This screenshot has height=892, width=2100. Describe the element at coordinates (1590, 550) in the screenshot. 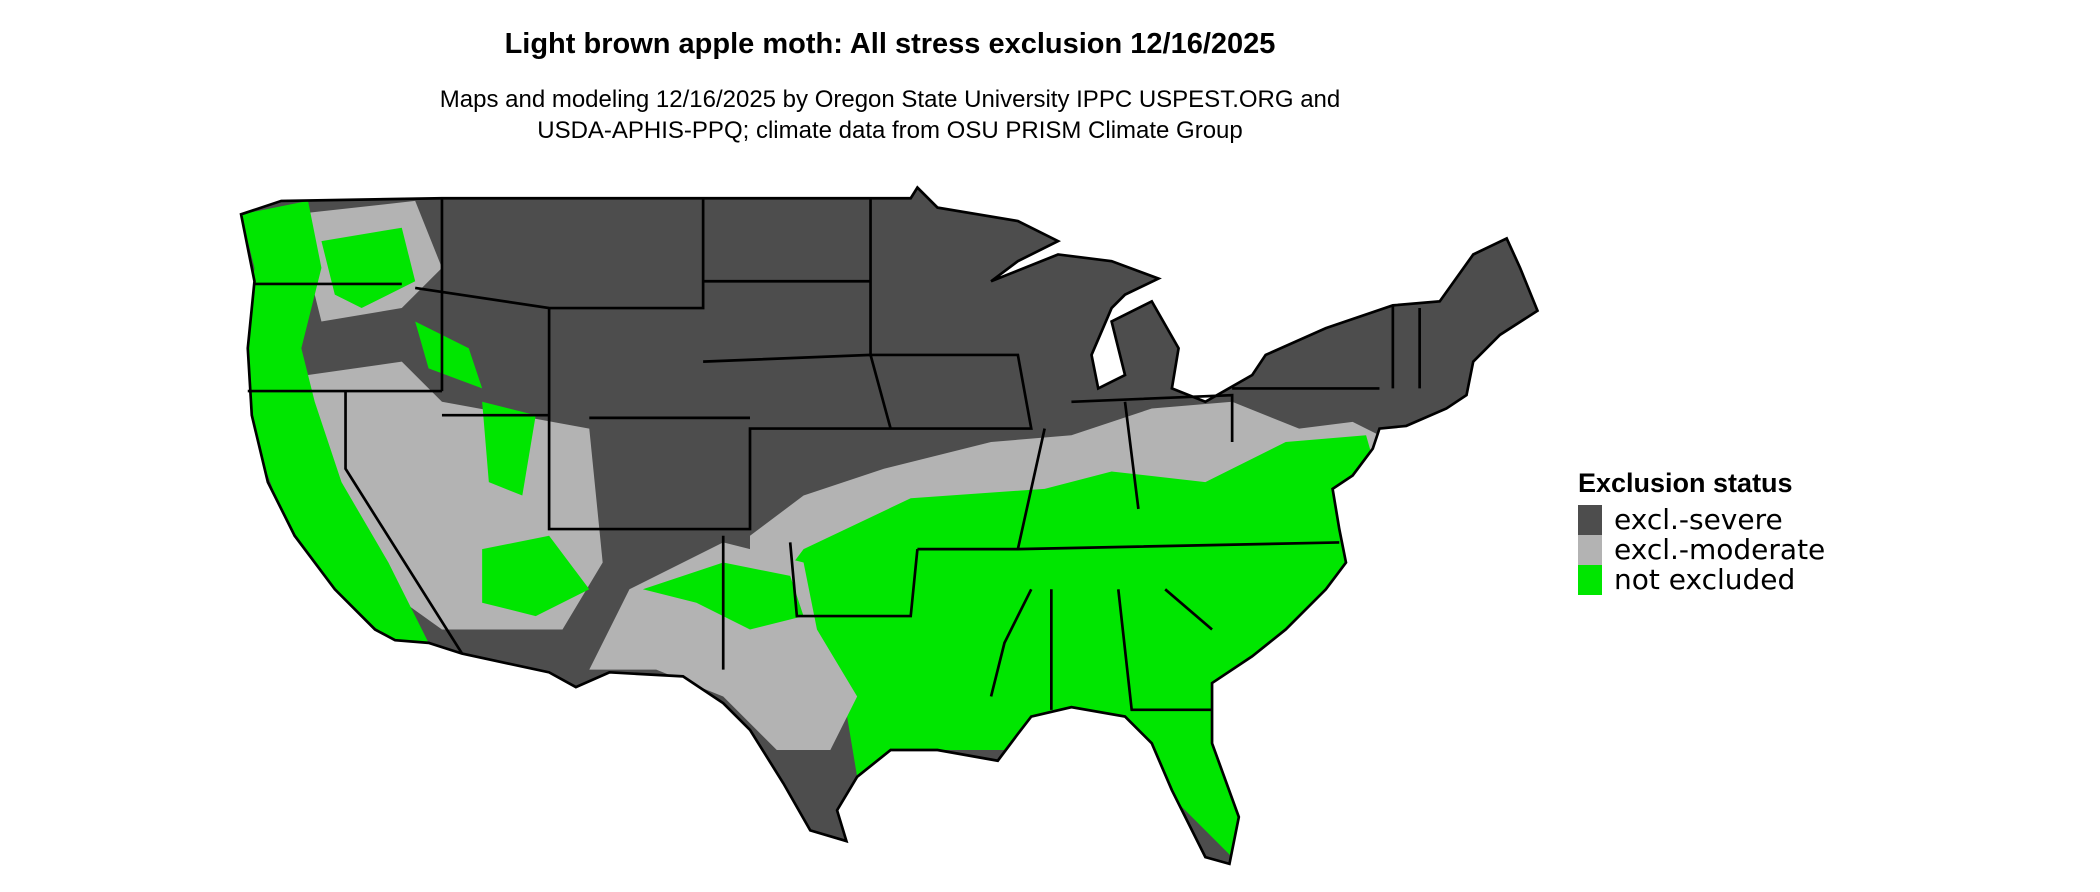

I see `legend-swatch-moderate` at that location.